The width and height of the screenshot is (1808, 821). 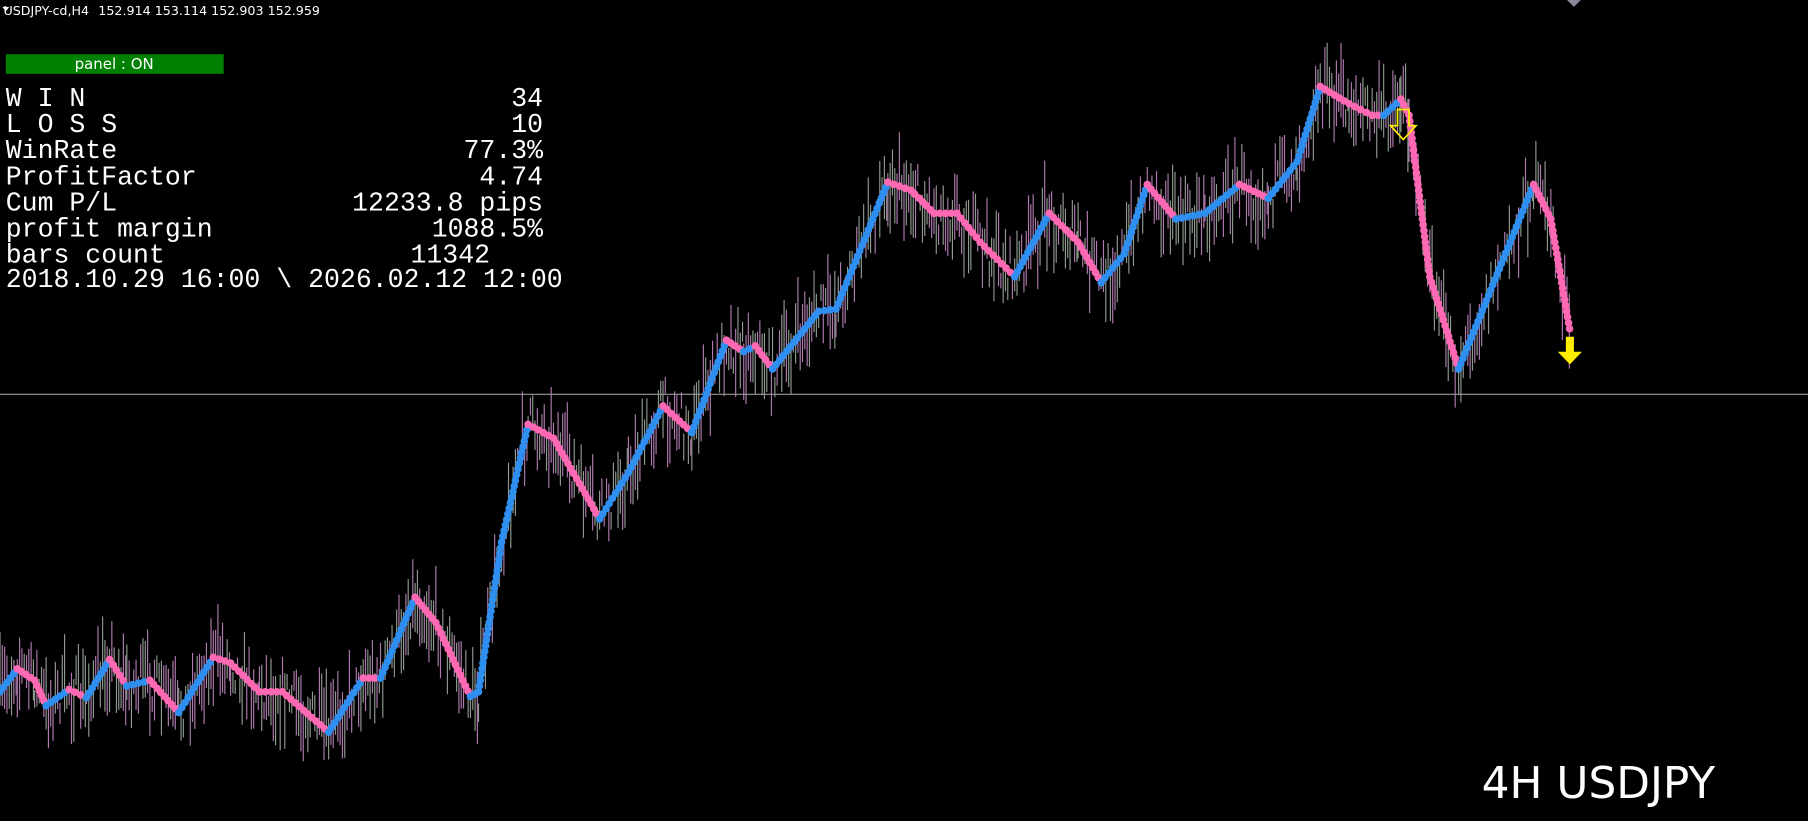 I want to click on date-range: 2018.10.29 16:00 \ 2026.02.12 12:00, so click(x=284, y=280).